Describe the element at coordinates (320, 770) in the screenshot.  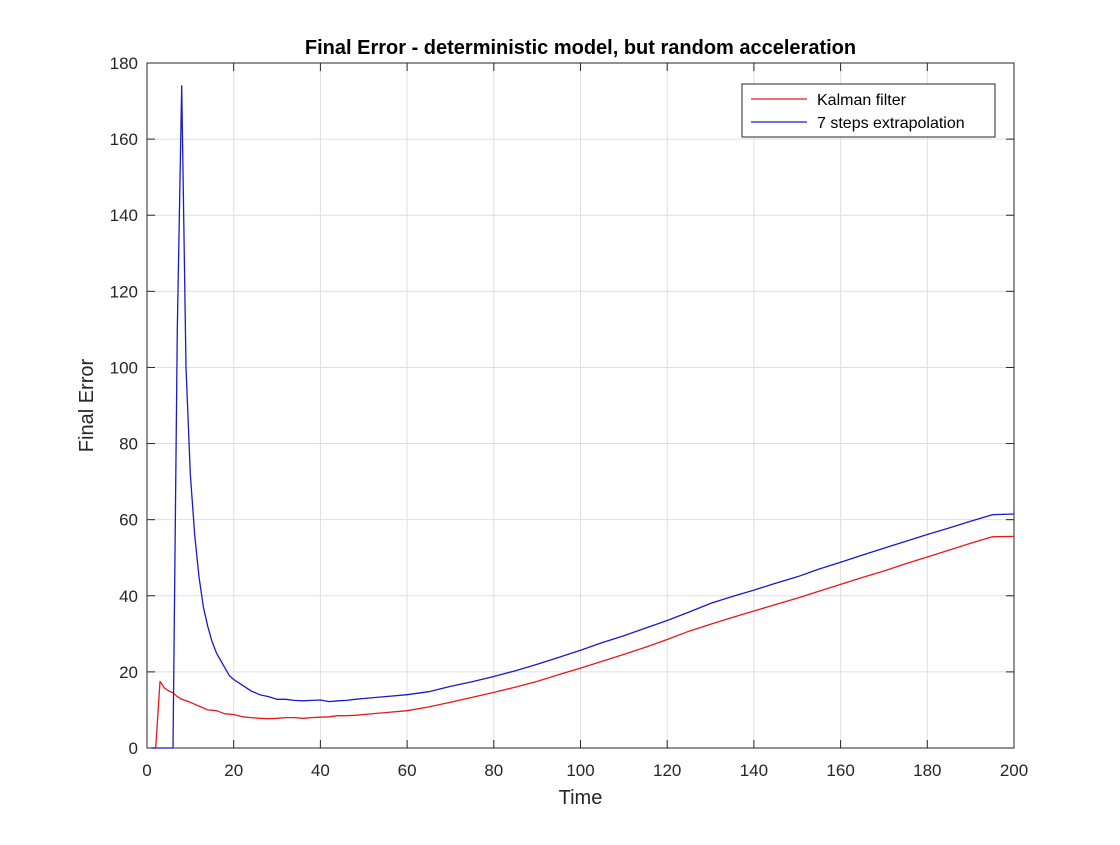
I see `x-tick-label: 40` at that location.